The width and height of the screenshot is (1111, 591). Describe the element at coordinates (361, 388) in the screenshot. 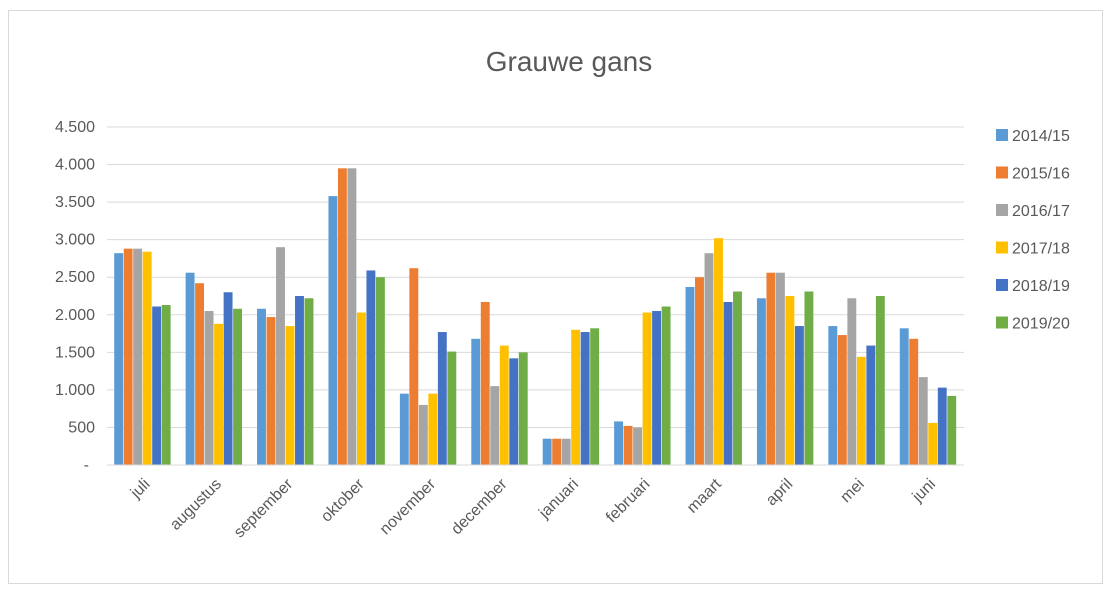

I see `bar-2017-18-oktober` at that location.